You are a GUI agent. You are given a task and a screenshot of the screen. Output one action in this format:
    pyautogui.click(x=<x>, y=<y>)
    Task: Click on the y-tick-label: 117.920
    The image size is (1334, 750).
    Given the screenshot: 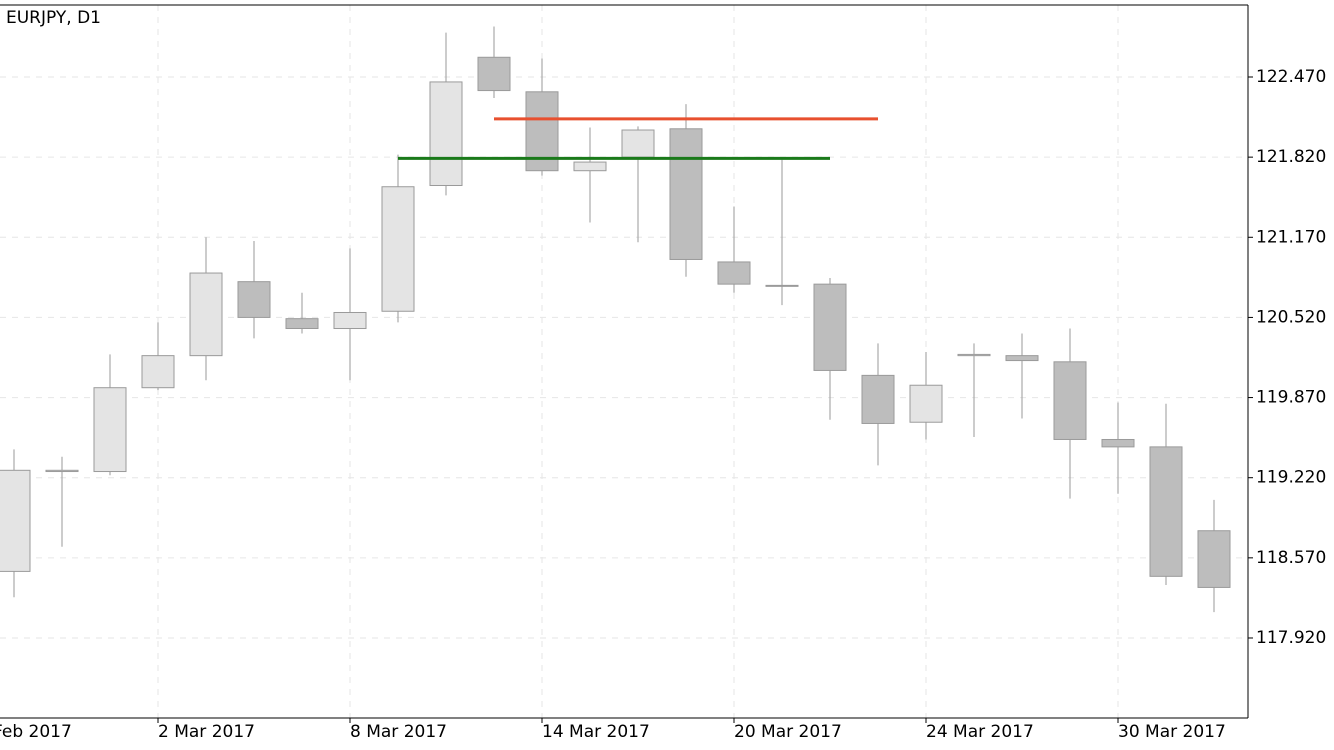 What is the action you would take?
    pyautogui.click(x=1291, y=638)
    